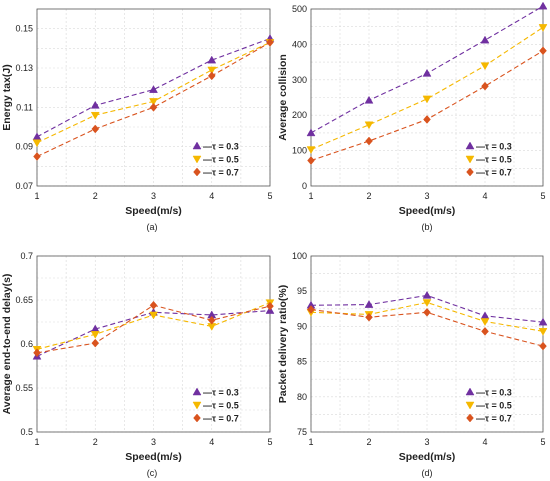  Describe the element at coordinates (24, 300) in the screenshot. I see `y-tick-label: 0.65` at that location.